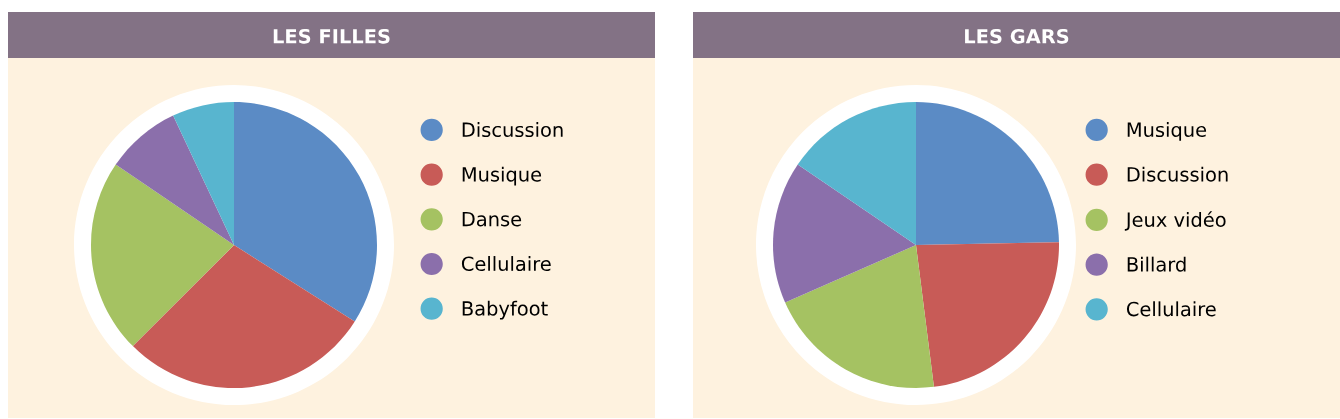 Image resolution: width=1340 pixels, height=419 pixels. What do you see at coordinates (331, 36) in the screenshot?
I see `chart-title: LES FILLES` at bounding box center [331, 36].